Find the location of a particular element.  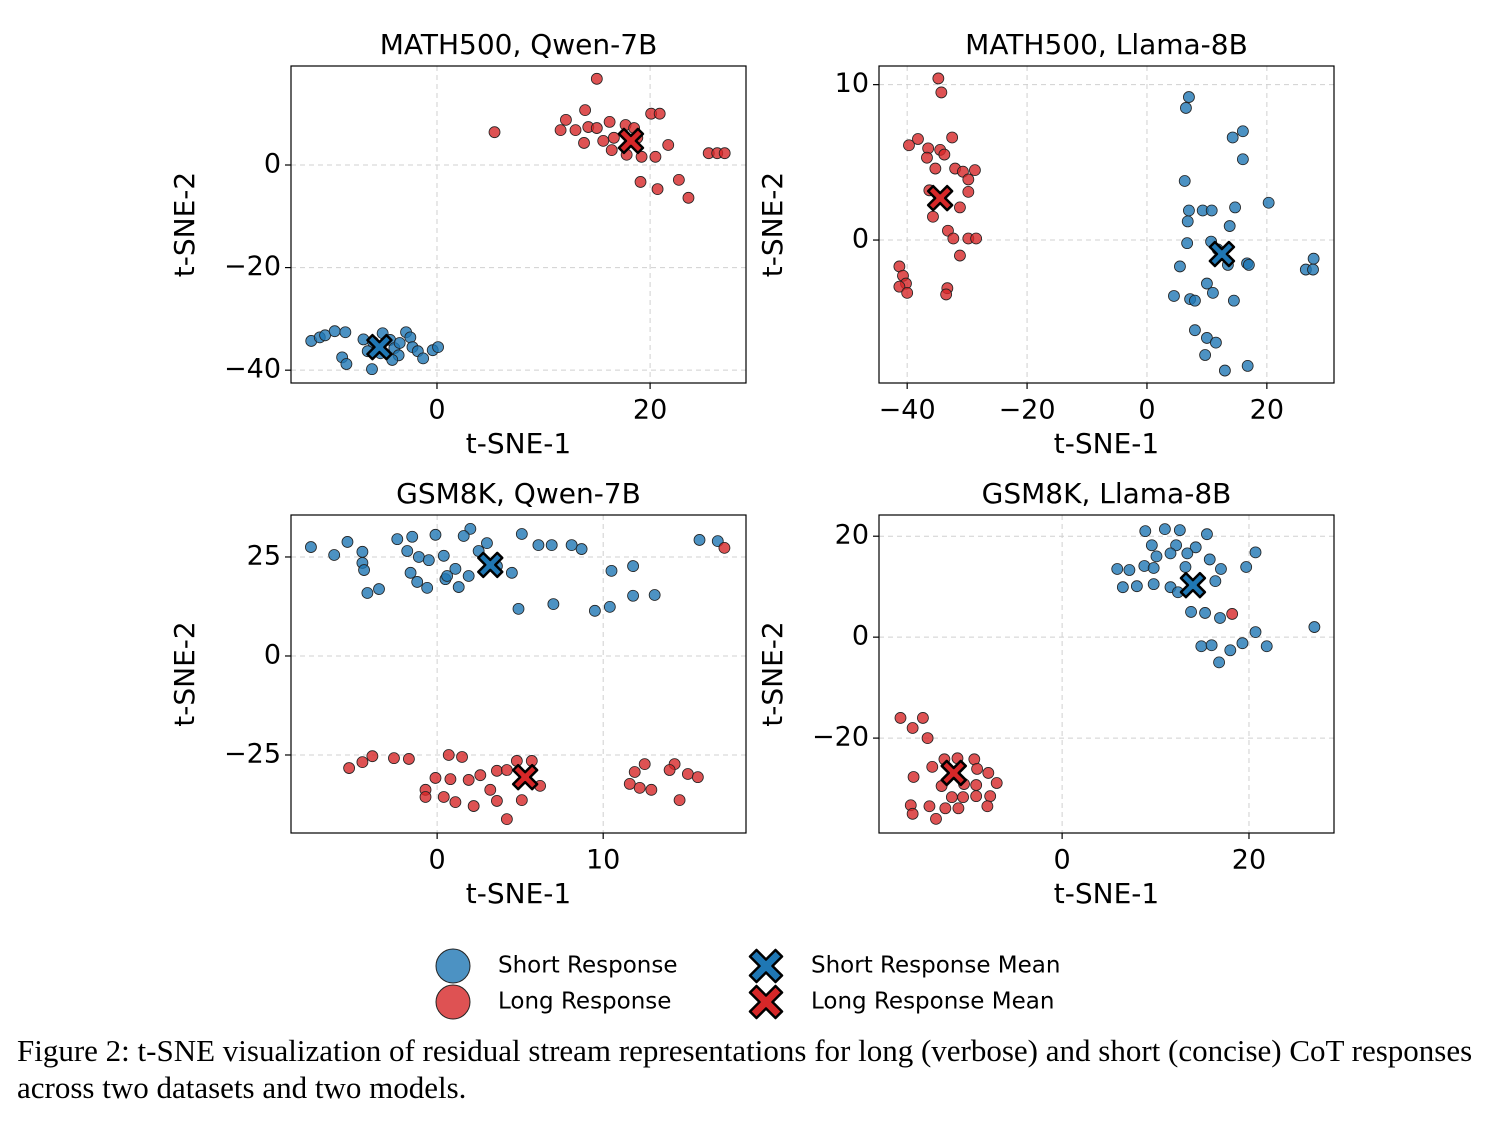

x-tick-label: −40 is located at coordinates (907, 410).